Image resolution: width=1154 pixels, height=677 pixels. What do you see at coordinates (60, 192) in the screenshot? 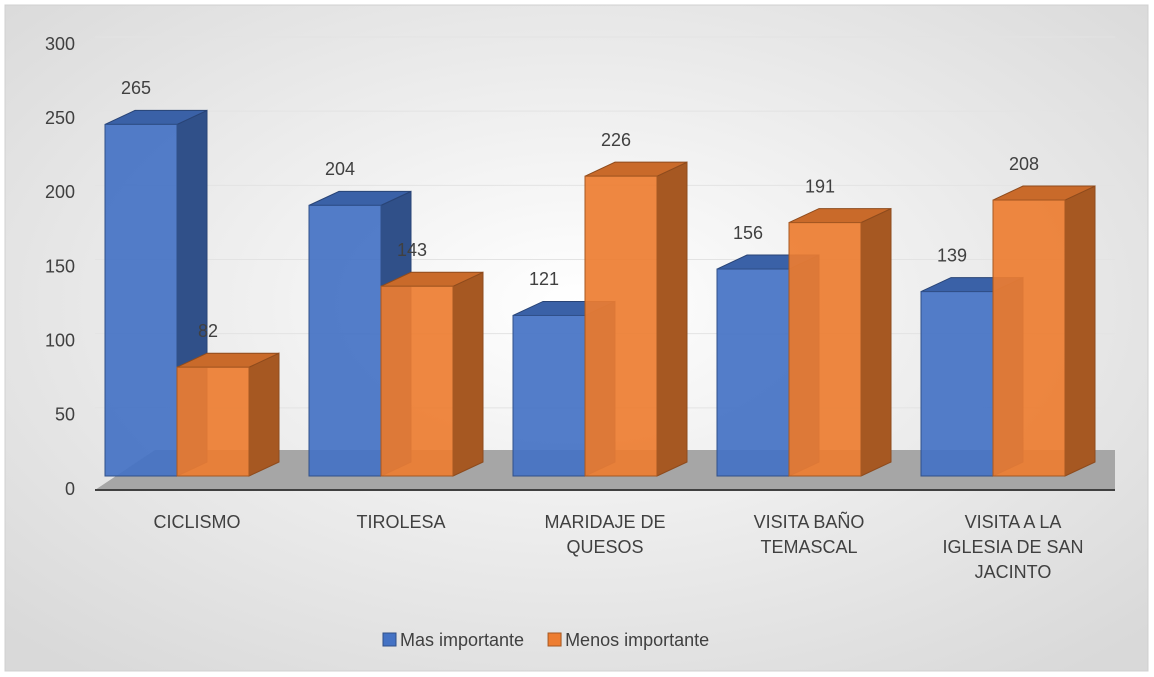
I see `y-tick-label: 200` at bounding box center [60, 192].